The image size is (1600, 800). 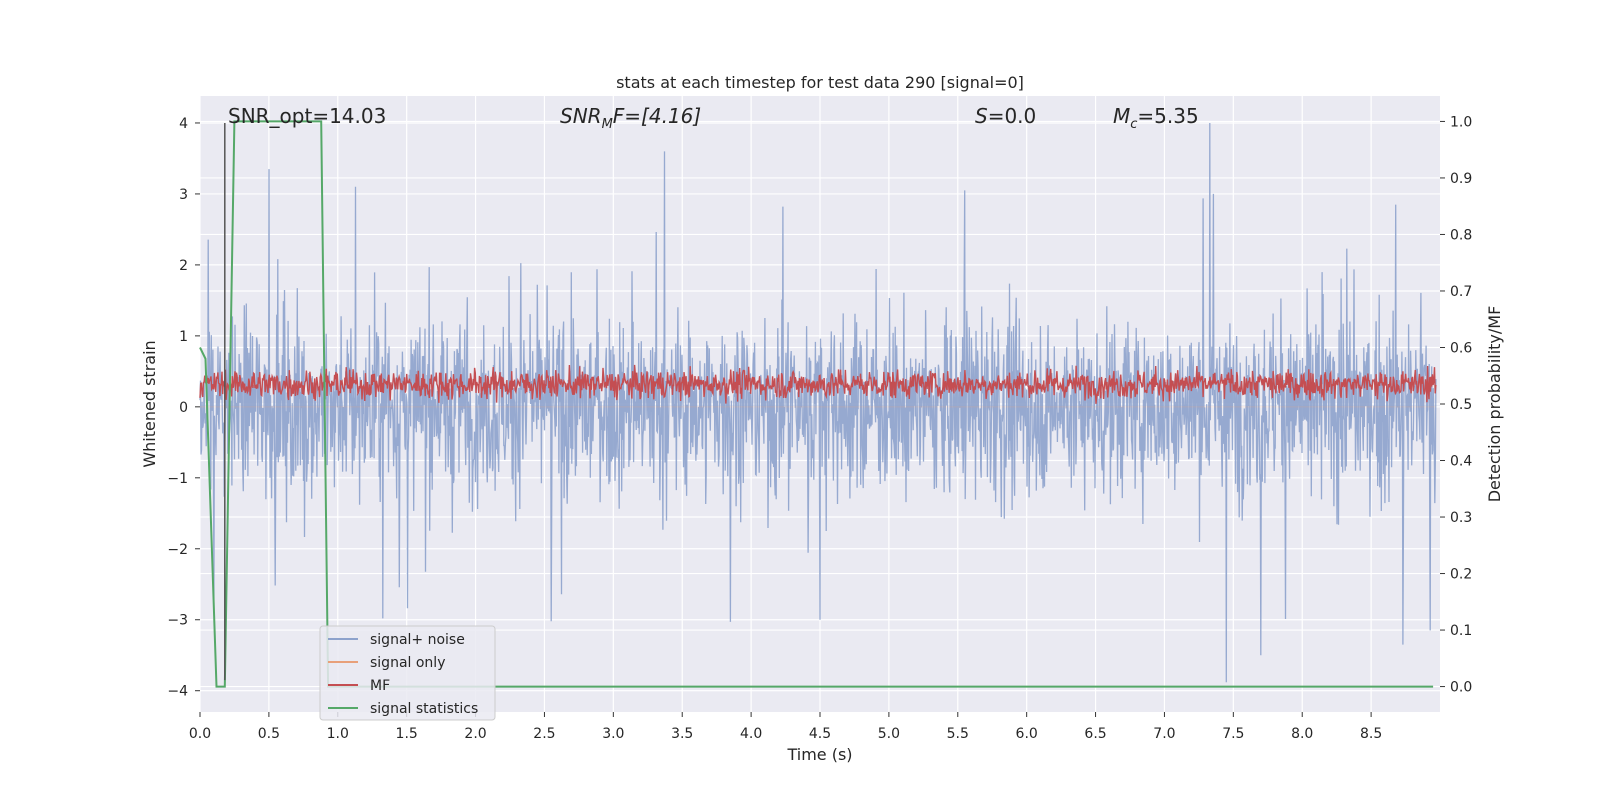 I want to click on series-mf, so click(x=818, y=384).